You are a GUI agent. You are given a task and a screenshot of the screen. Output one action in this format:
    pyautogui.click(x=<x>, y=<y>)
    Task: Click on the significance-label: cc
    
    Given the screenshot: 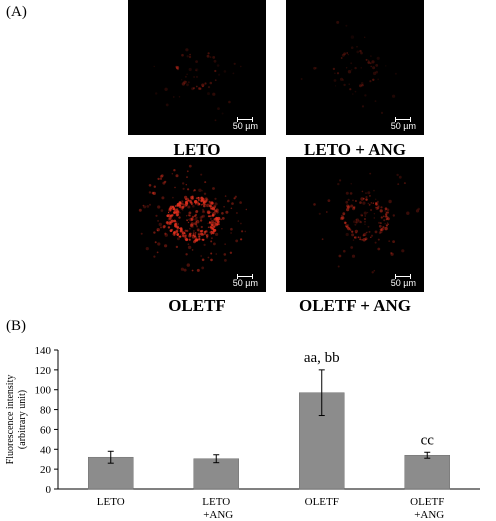 What is the action you would take?
    pyautogui.click(x=428, y=440)
    